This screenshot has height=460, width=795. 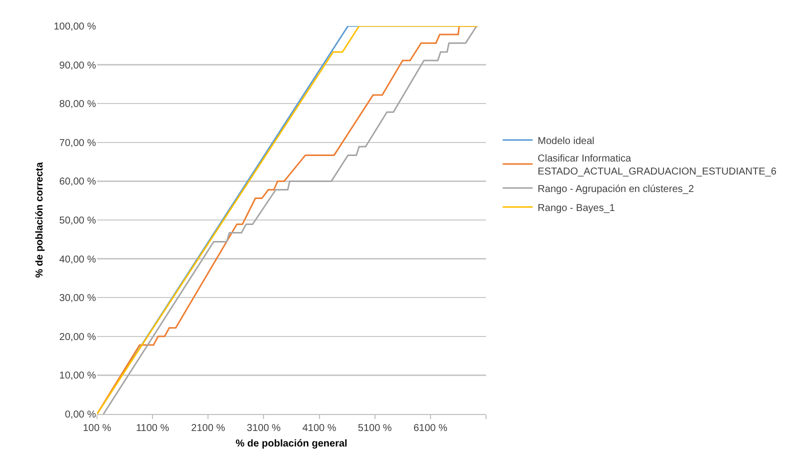 I want to click on y-tick-label: 40,00 %, so click(x=77, y=260).